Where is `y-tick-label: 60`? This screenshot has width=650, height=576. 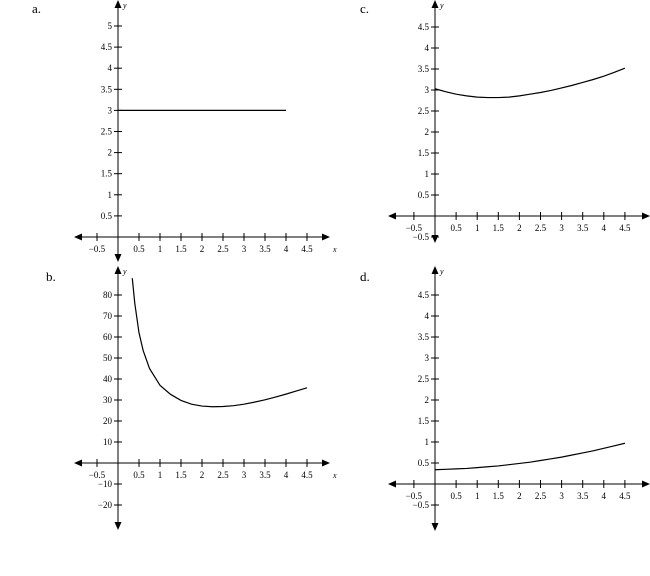 y-tick-label: 60 is located at coordinates (108, 337).